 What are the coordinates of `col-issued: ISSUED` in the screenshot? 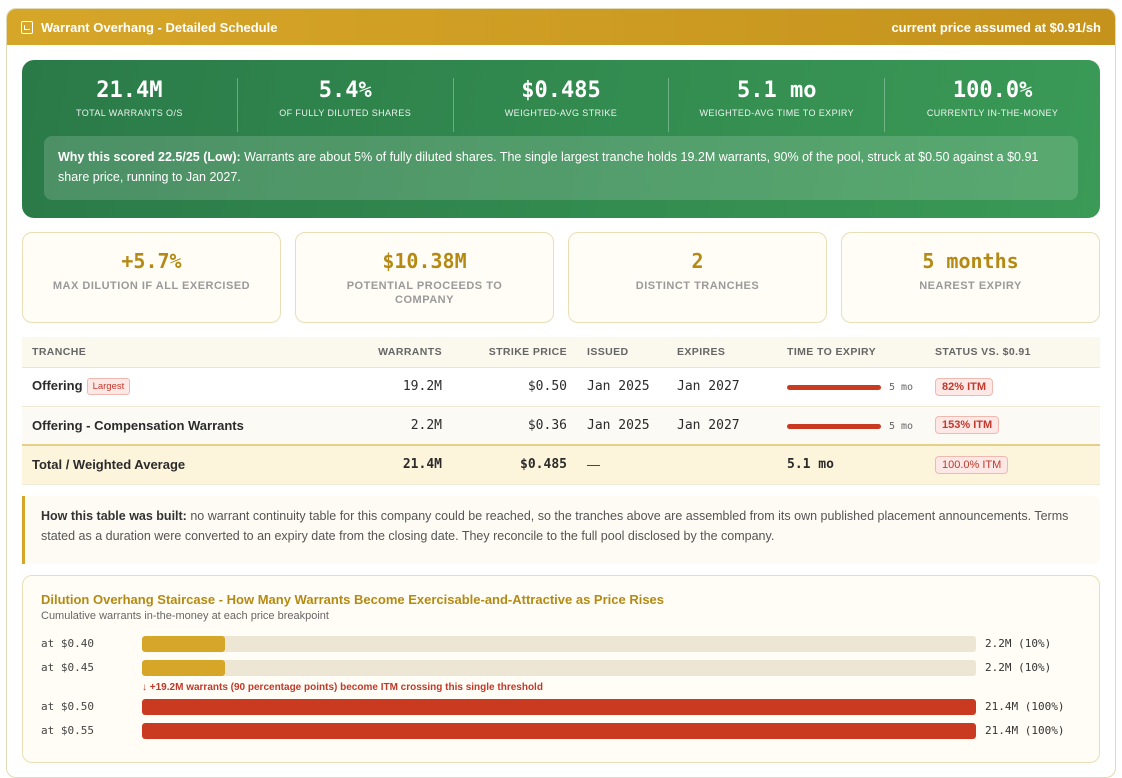 It's located at (622, 352).